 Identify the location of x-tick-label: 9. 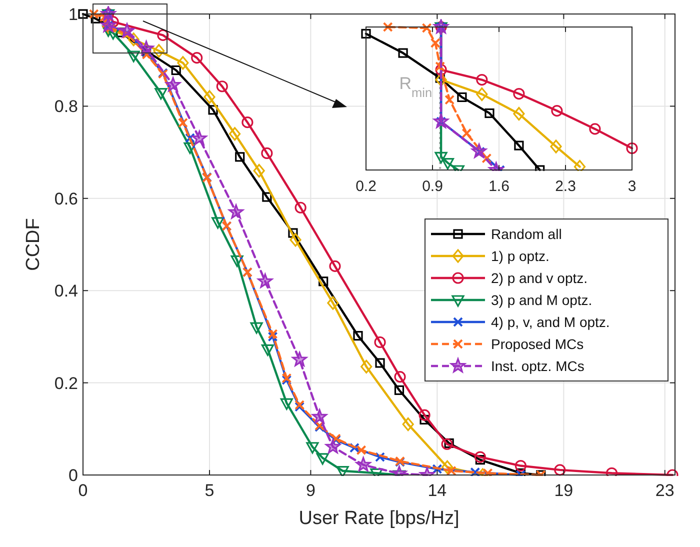
(311, 490).